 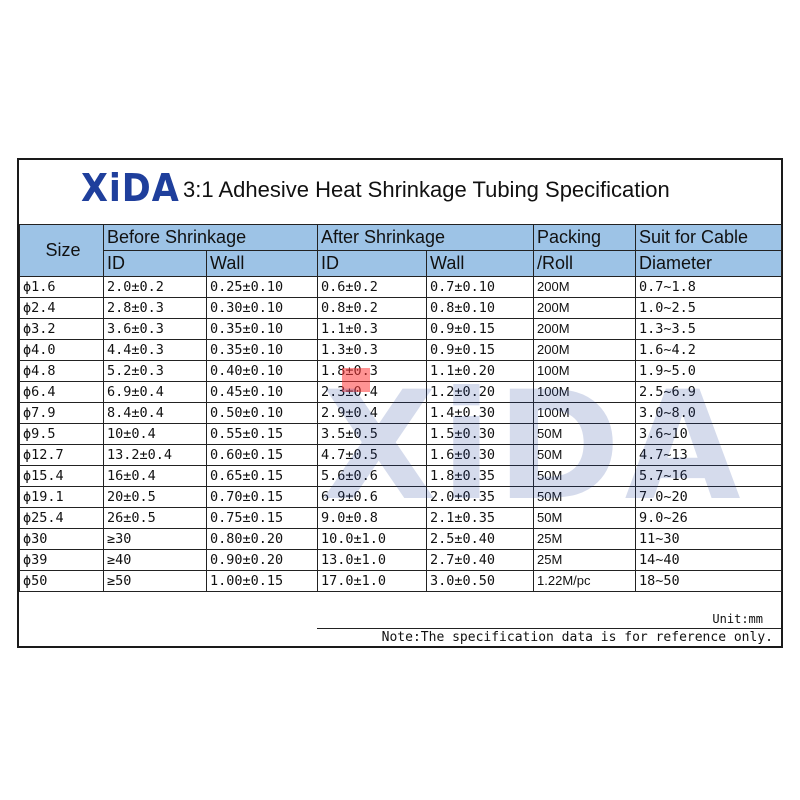 I want to click on cell-before-id: ≥40, so click(x=155, y=560).